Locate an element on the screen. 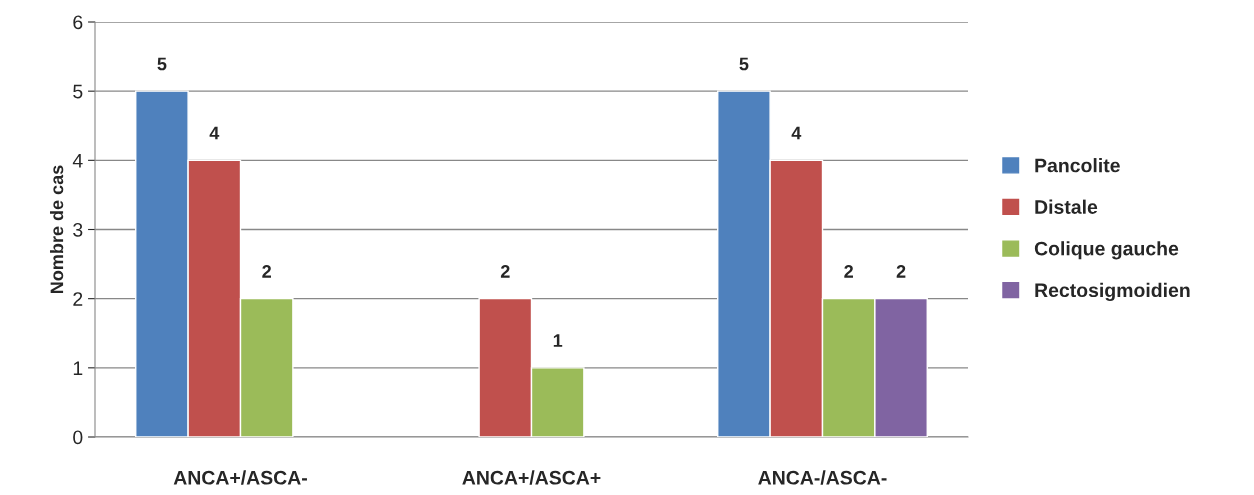  legend-label: Distale is located at coordinates (1066, 206).